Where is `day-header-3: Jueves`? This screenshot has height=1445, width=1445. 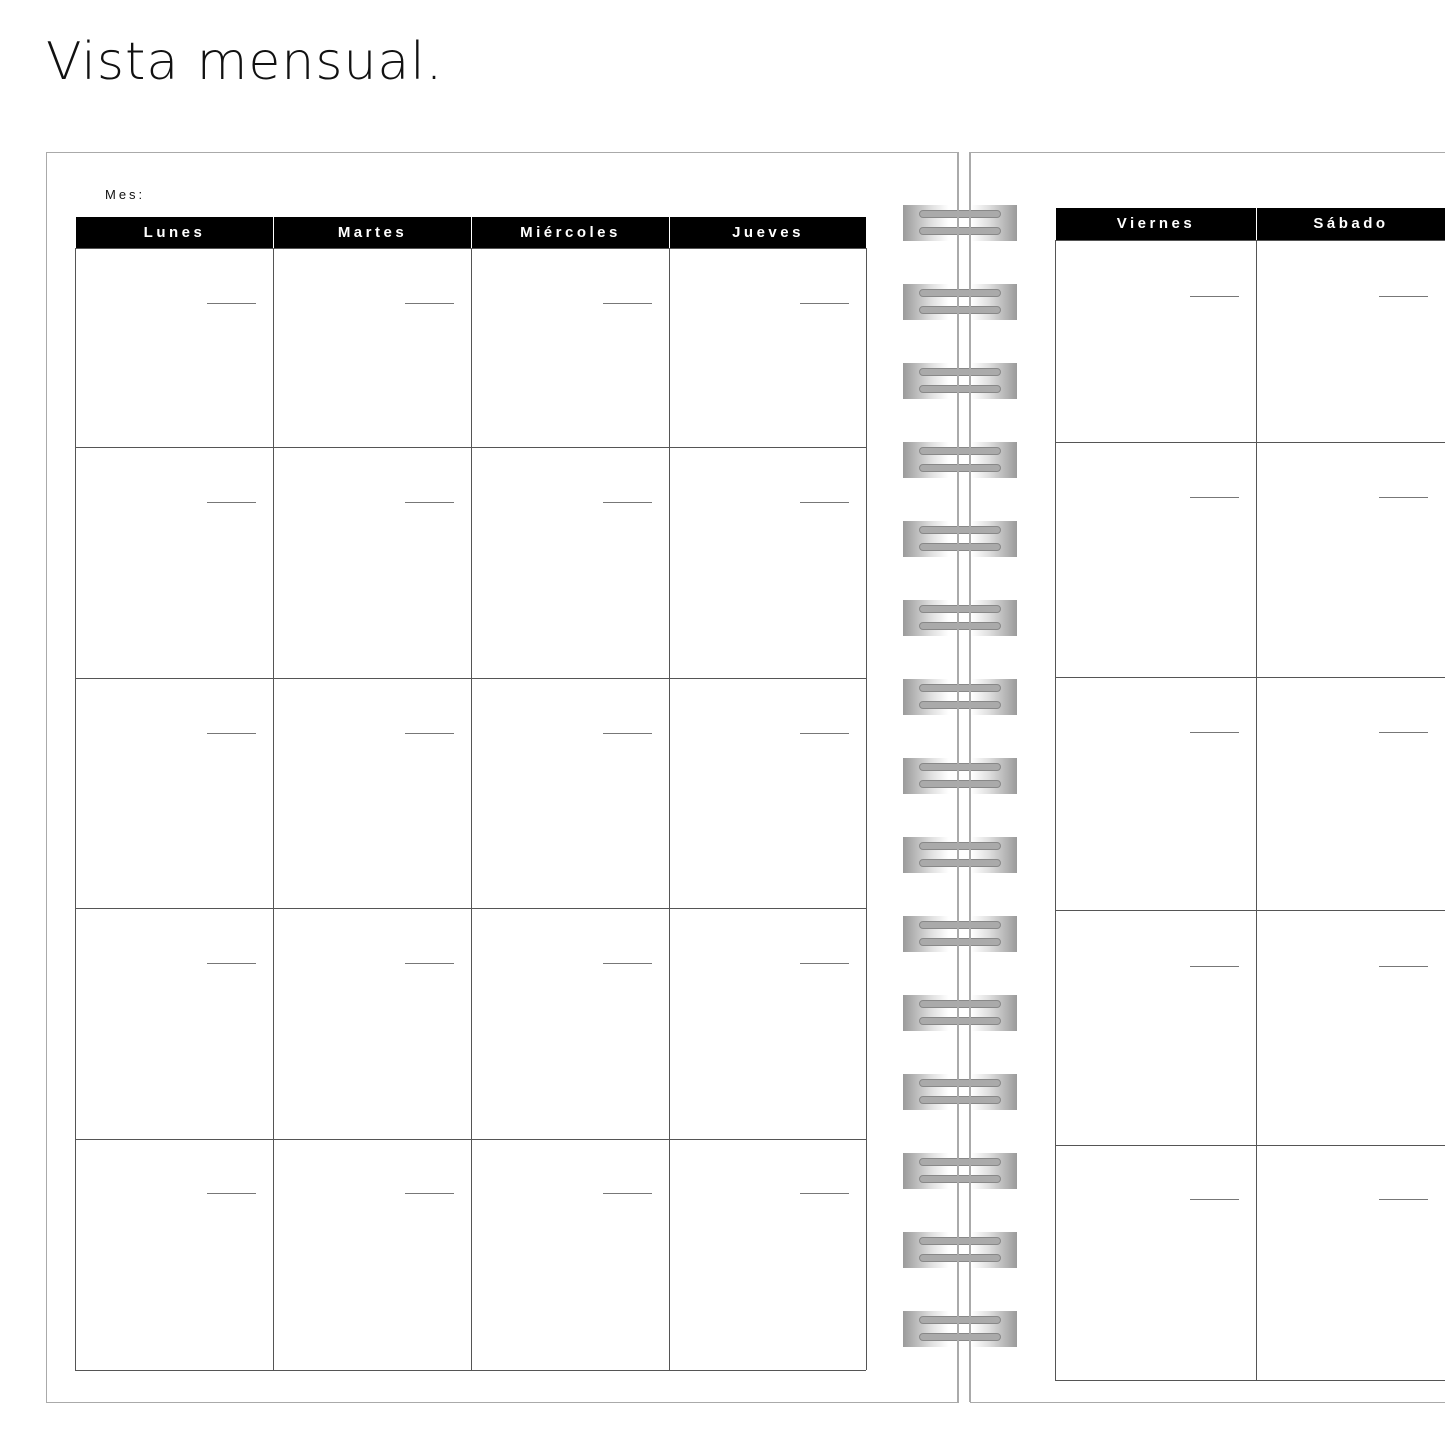
day-header-3: Jueves is located at coordinates (767, 232).